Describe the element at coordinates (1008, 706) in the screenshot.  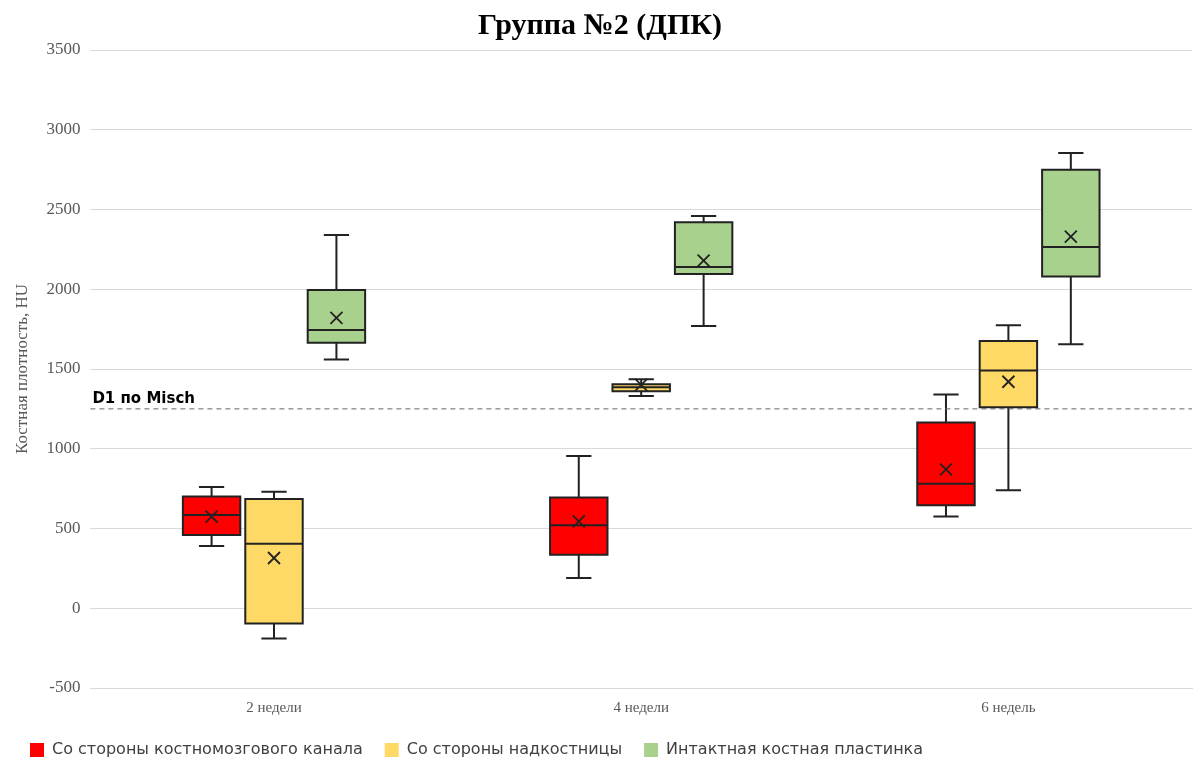
I see `x-tick-label: 6 недель` at that location.